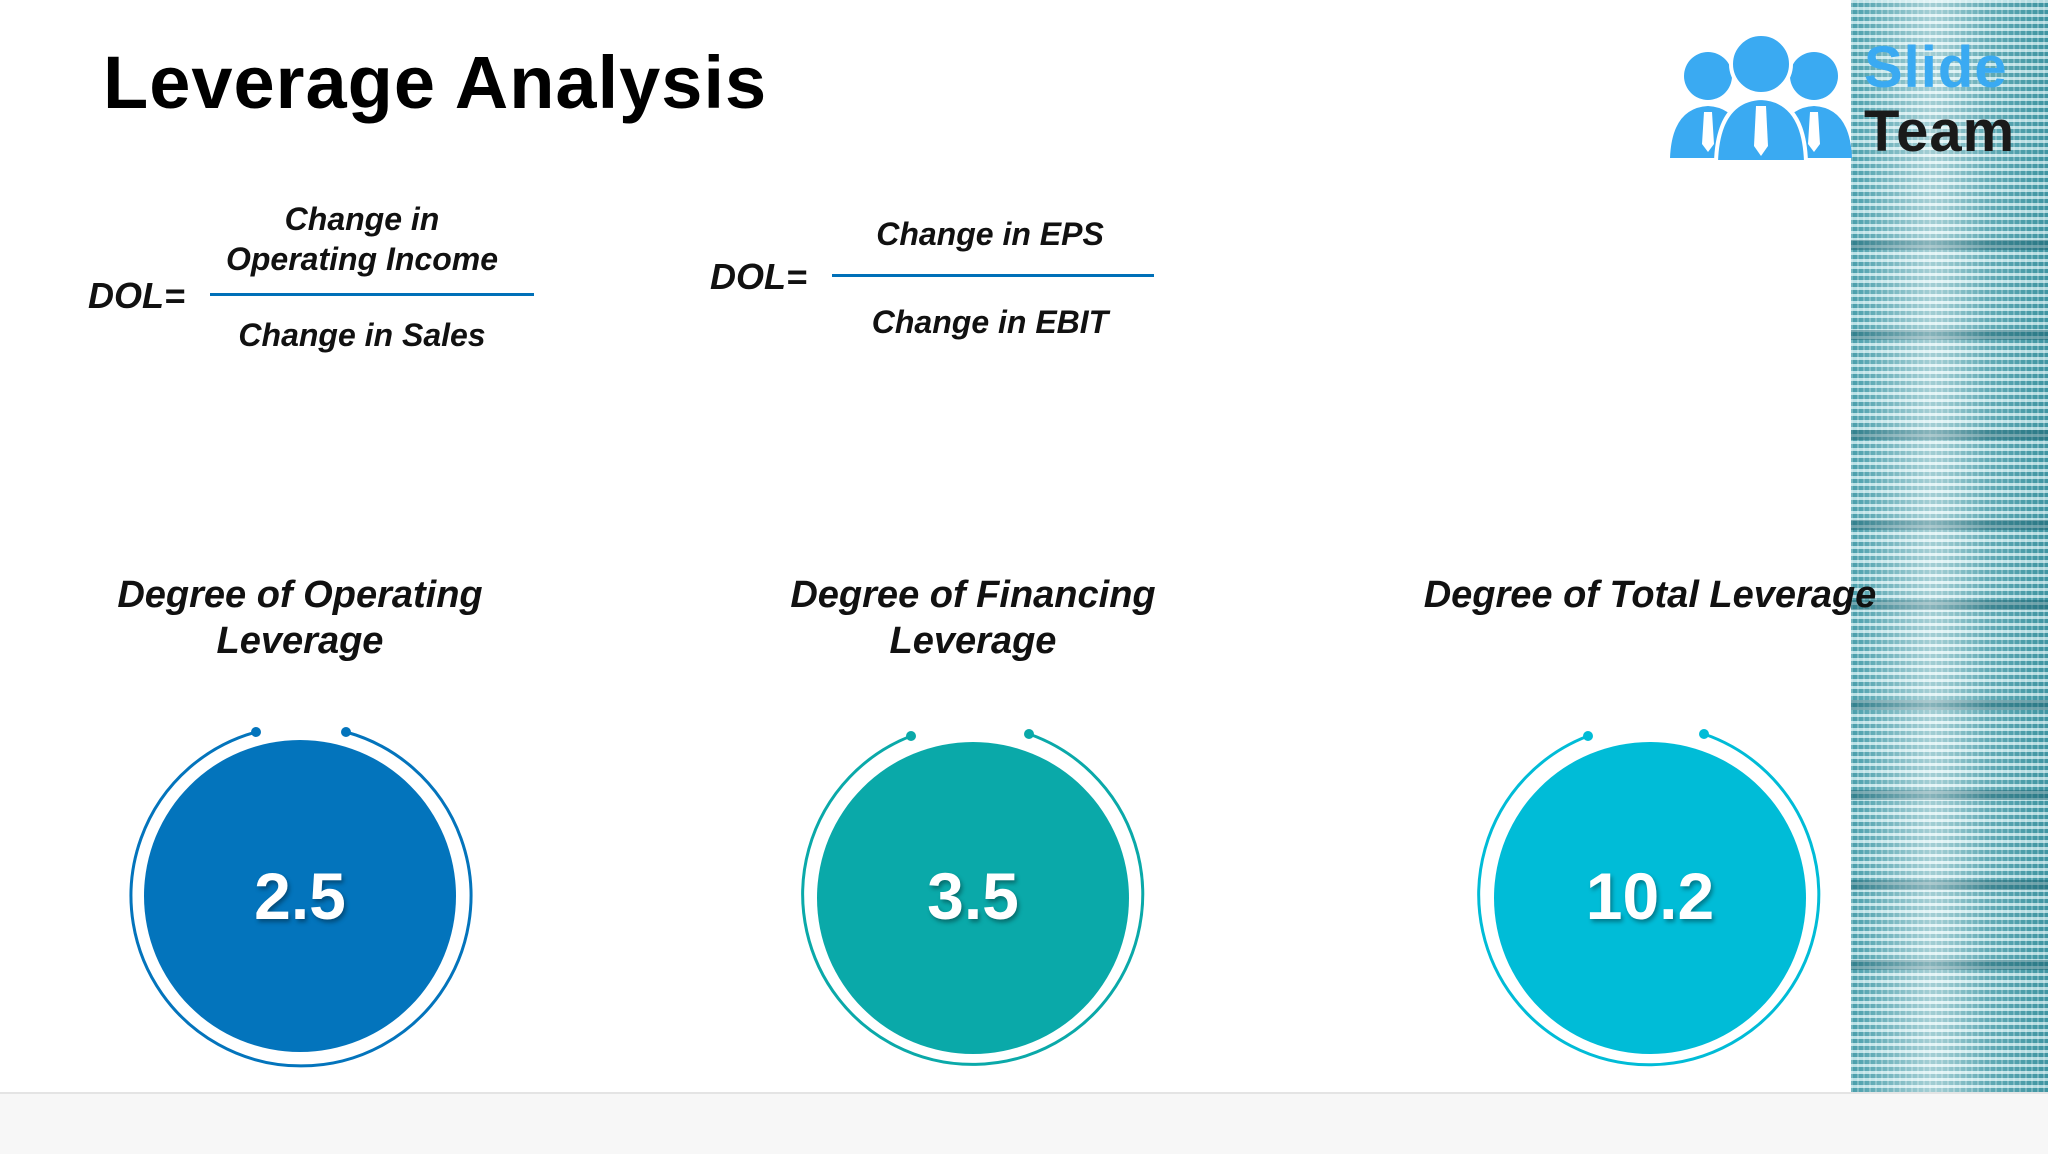  What do you see at coordinates (1761, 98) in the screenshot?
I see `people-group-icon` at bounding box center [1761, 98].